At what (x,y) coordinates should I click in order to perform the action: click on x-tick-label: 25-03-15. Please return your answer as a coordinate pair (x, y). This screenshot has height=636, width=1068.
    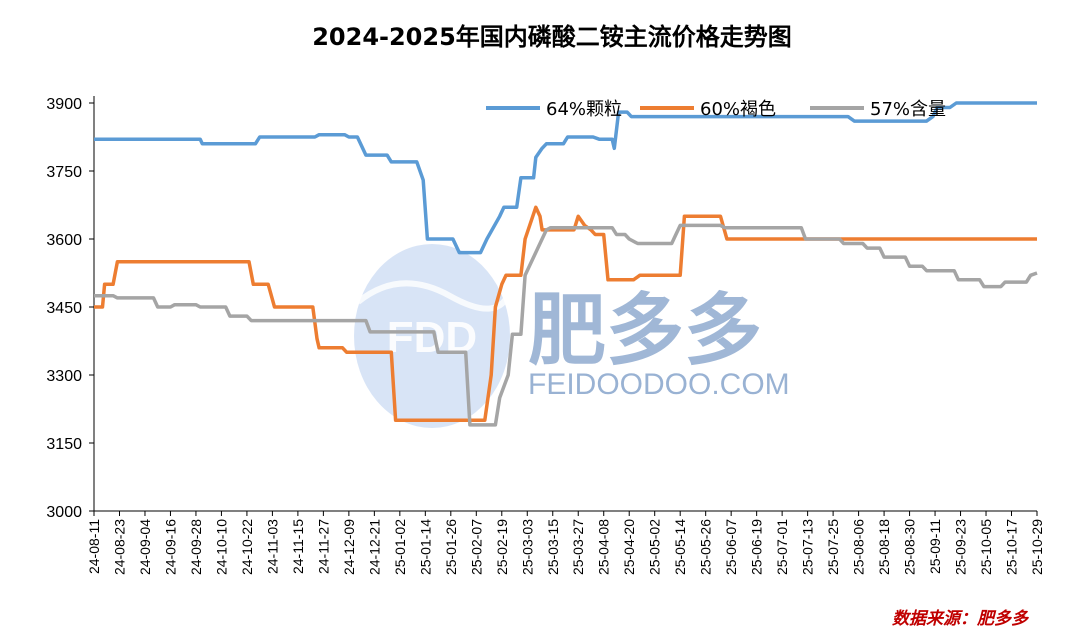
    Looking at the image, I should click on (553, 547).